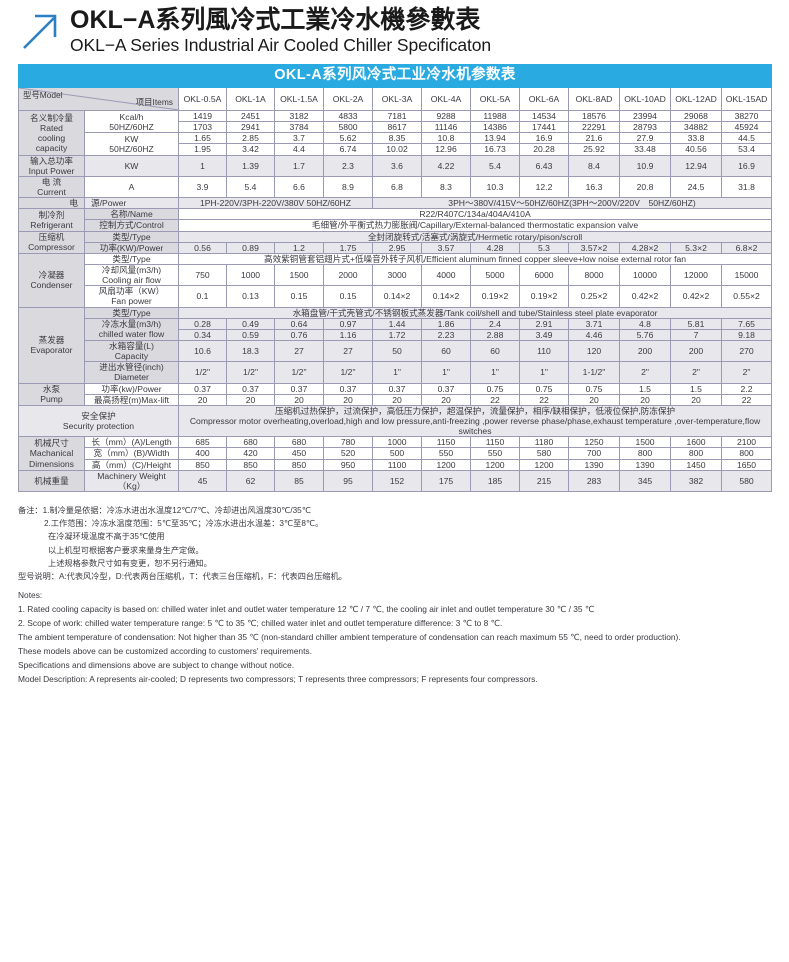 This screenshot has height=962, width=789. Describe the element at coordinates (544, 247) in the screenshot. I see `compressor-power-OKL-6A: 5.3` at that location.